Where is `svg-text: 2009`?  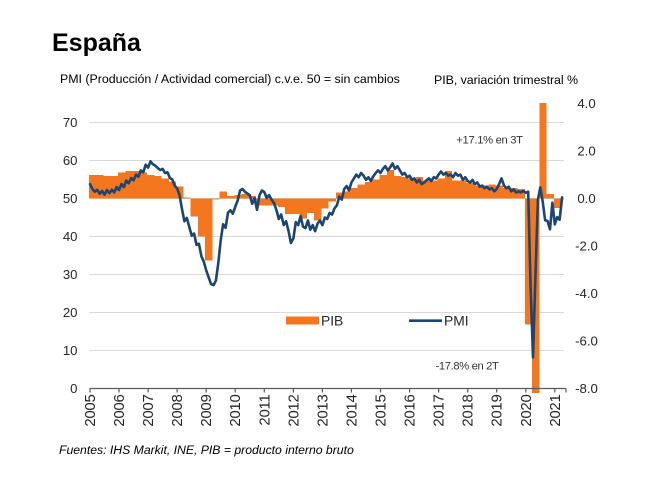
svg-text: 2009 is located at coordinates (206, 411).